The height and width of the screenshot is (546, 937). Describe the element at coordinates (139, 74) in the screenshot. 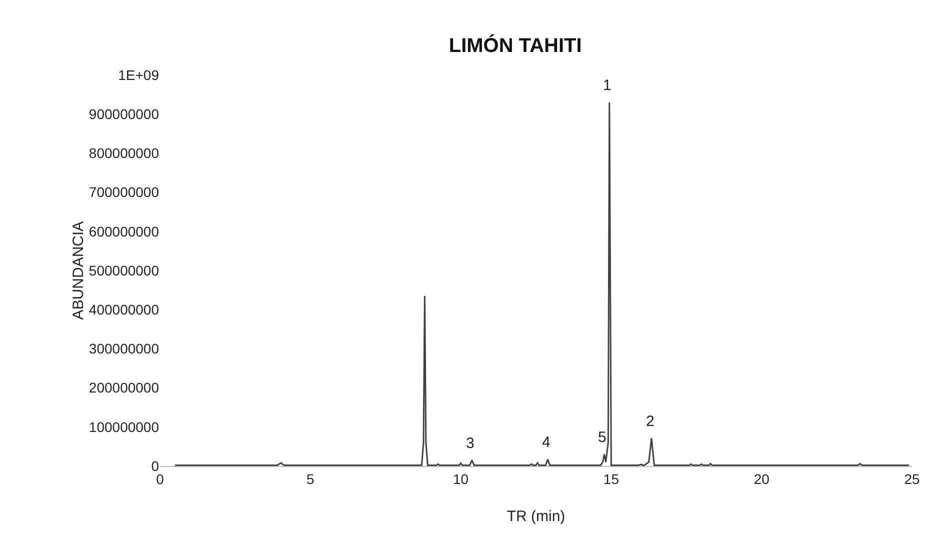

I see `y-tick-label: 1E+09` at that location.